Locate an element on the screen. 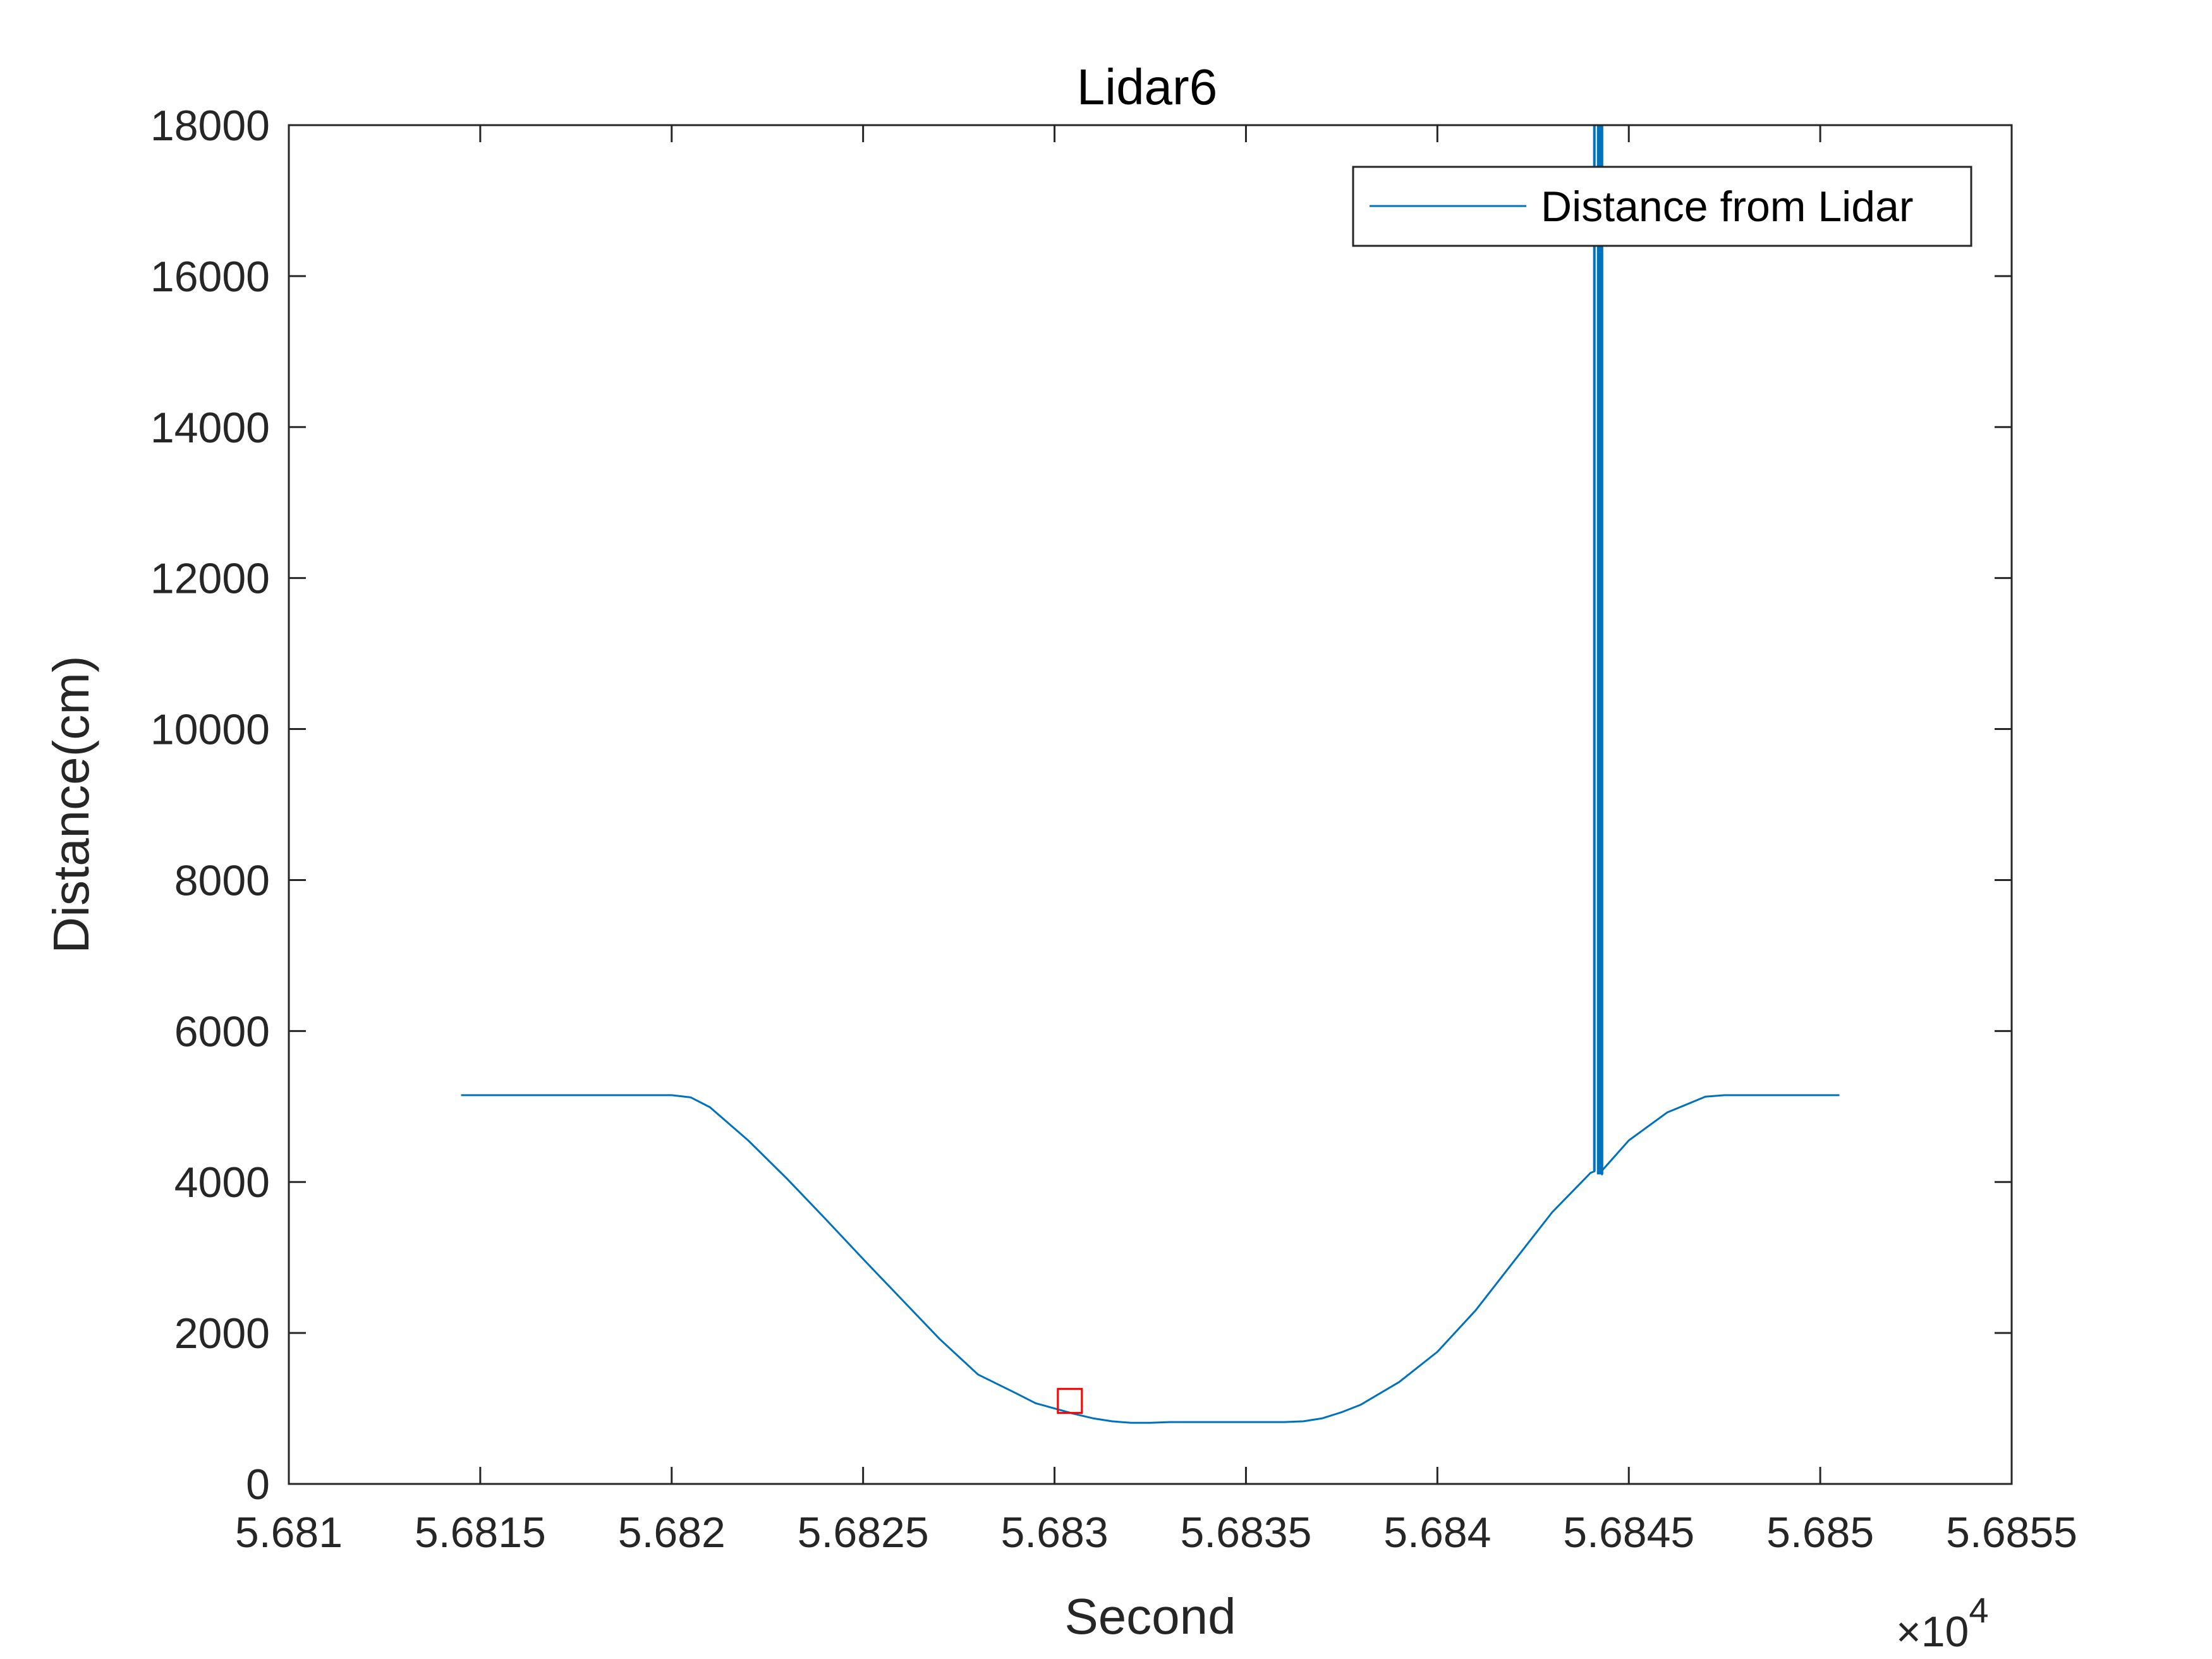 This screenshot has width=2212, height=1659. legend-entry-label: Distance from Lidar is located at coordinates (1728, 207).